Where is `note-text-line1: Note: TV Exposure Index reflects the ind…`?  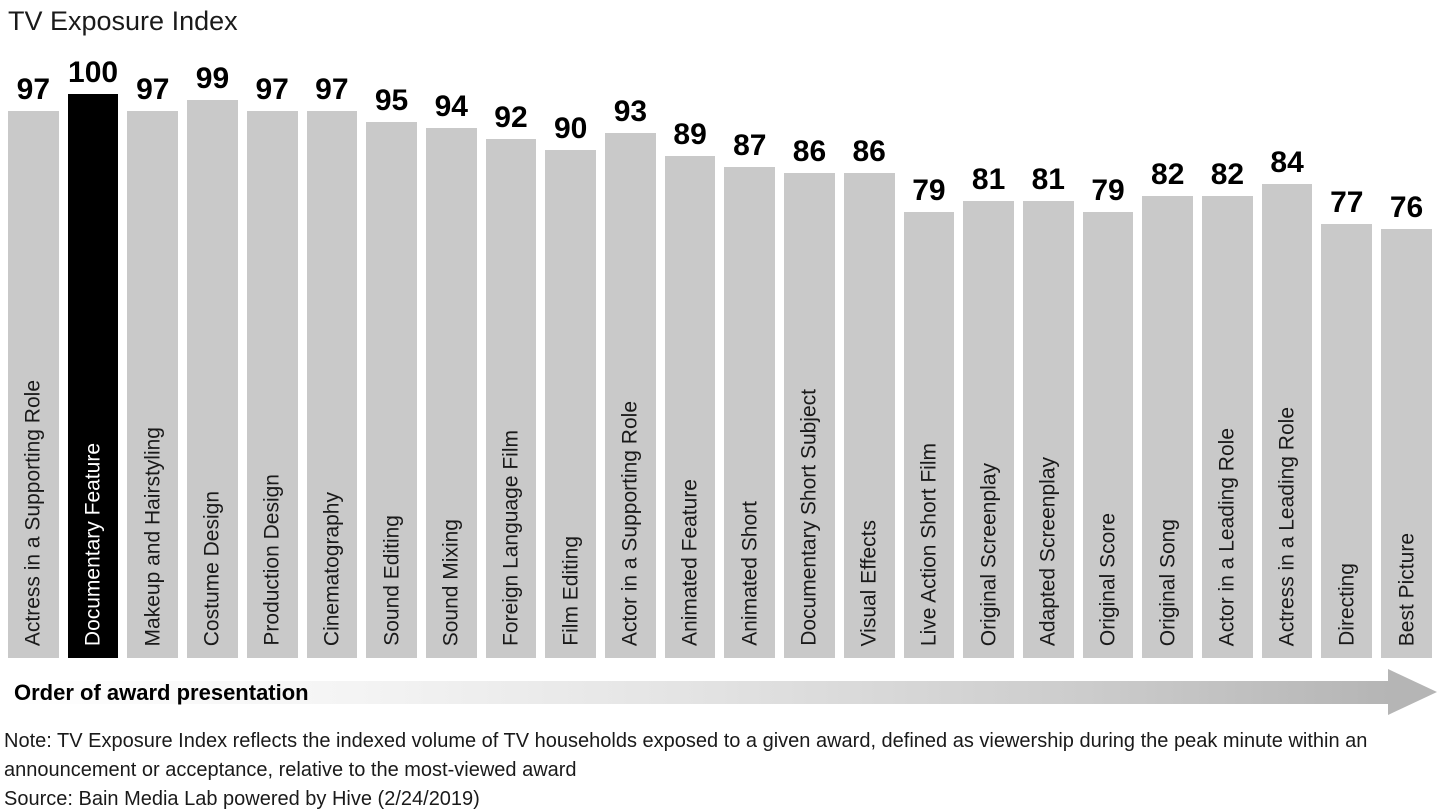 note-text-line1: Note: TV Exposure Index reflects the ind… is located at coordinates (686, 741).